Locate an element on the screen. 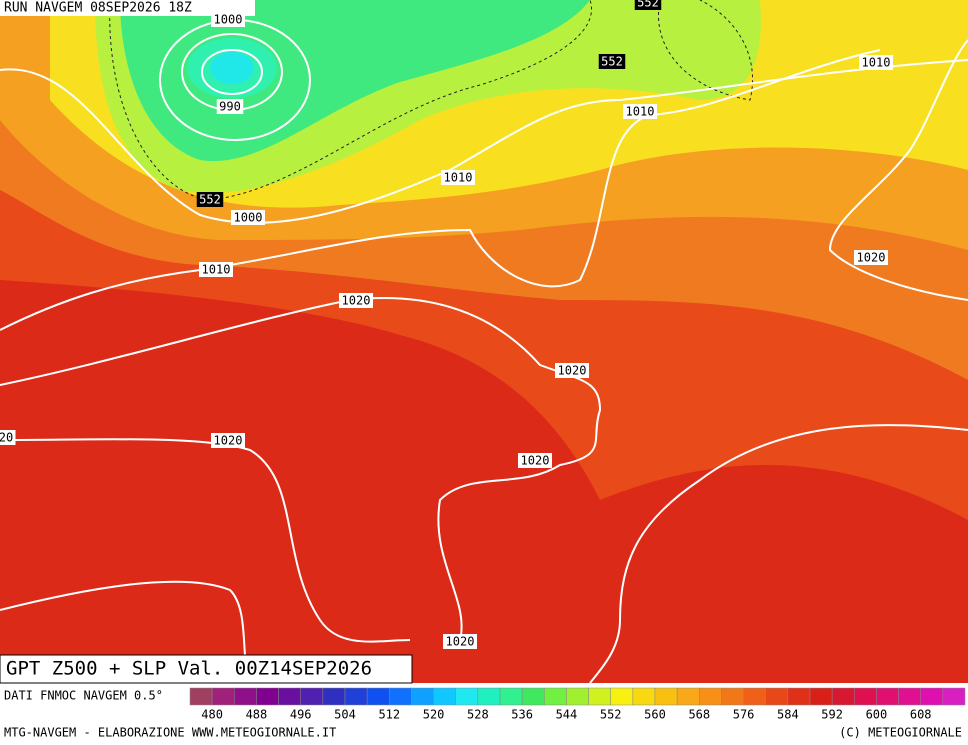 This screenshot has height=745, width=968. colorbar-label: 584 is located at coordinates (788, 715).